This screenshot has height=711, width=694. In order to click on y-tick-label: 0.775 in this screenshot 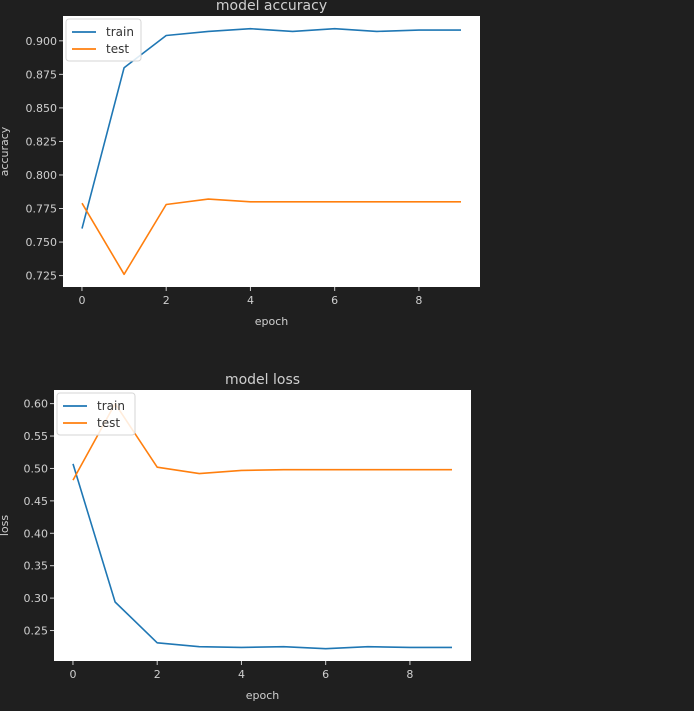, I will do `click(42, 209)`.